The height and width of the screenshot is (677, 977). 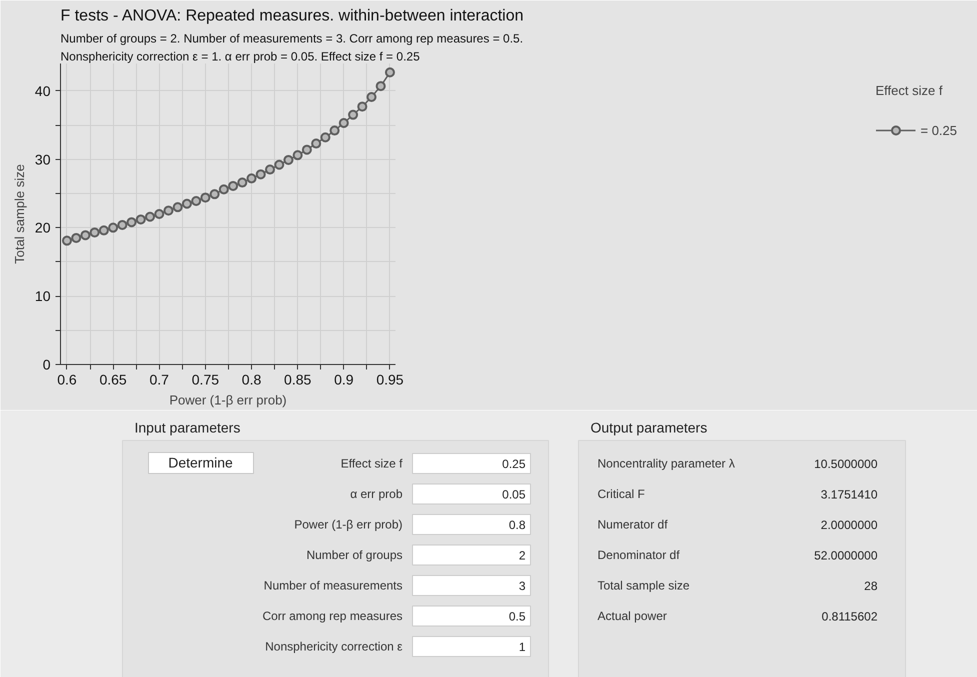 What do you see at coordinates (67, 380) in the screenshot?
I see `x-tick-label: 0.6` at bounding box center [67, 380].